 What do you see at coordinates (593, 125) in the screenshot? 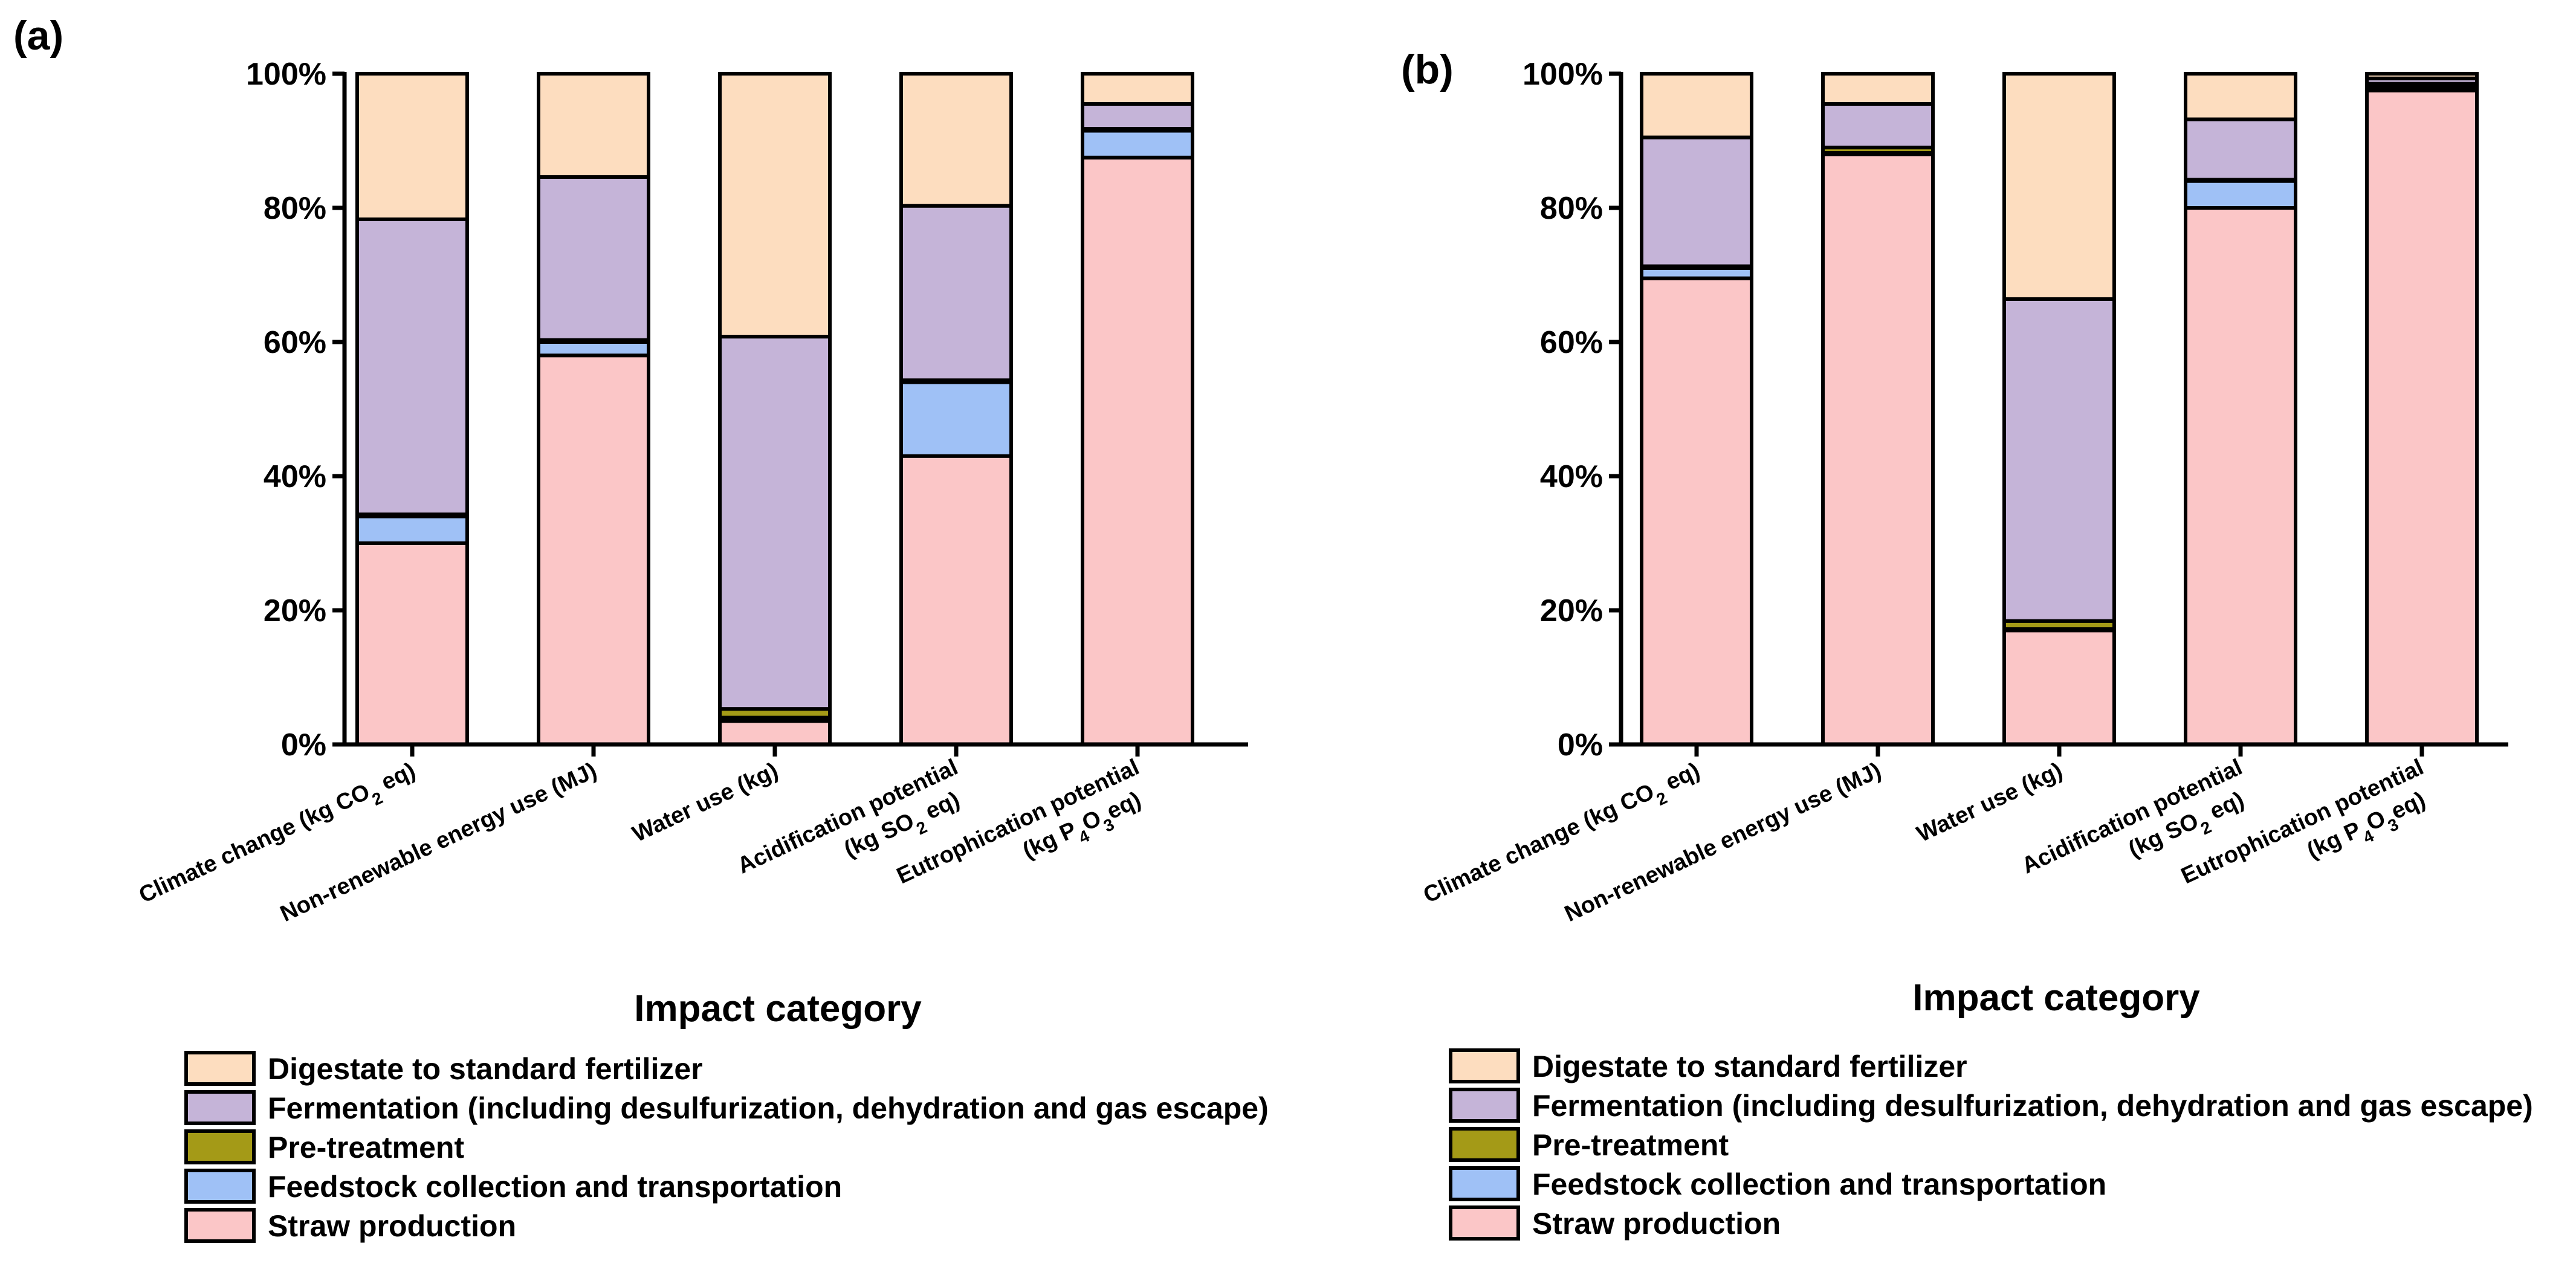
I see `panel-a-bar-2-digestate-to-standard-fertilizer` at bounding box center [593, 125].